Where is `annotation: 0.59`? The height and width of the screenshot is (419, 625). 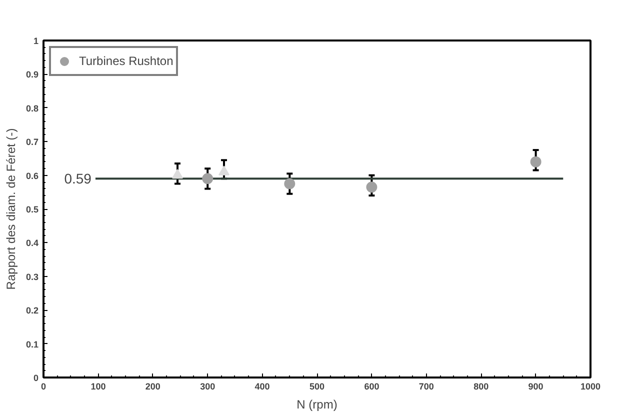 annotation: 0.59 is located at coordinates (78, 178).